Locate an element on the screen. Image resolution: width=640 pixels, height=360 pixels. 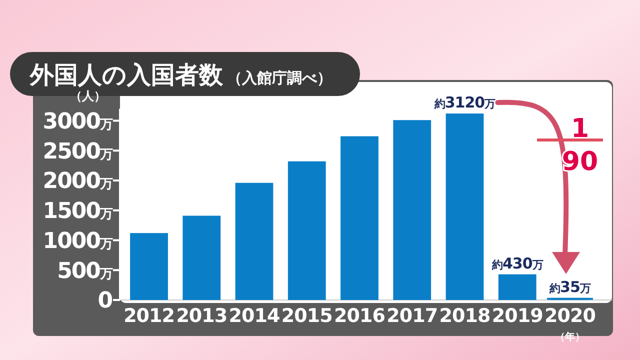
chart-subtitle: （入館庁調べ） is located at coordinates (279, 78).